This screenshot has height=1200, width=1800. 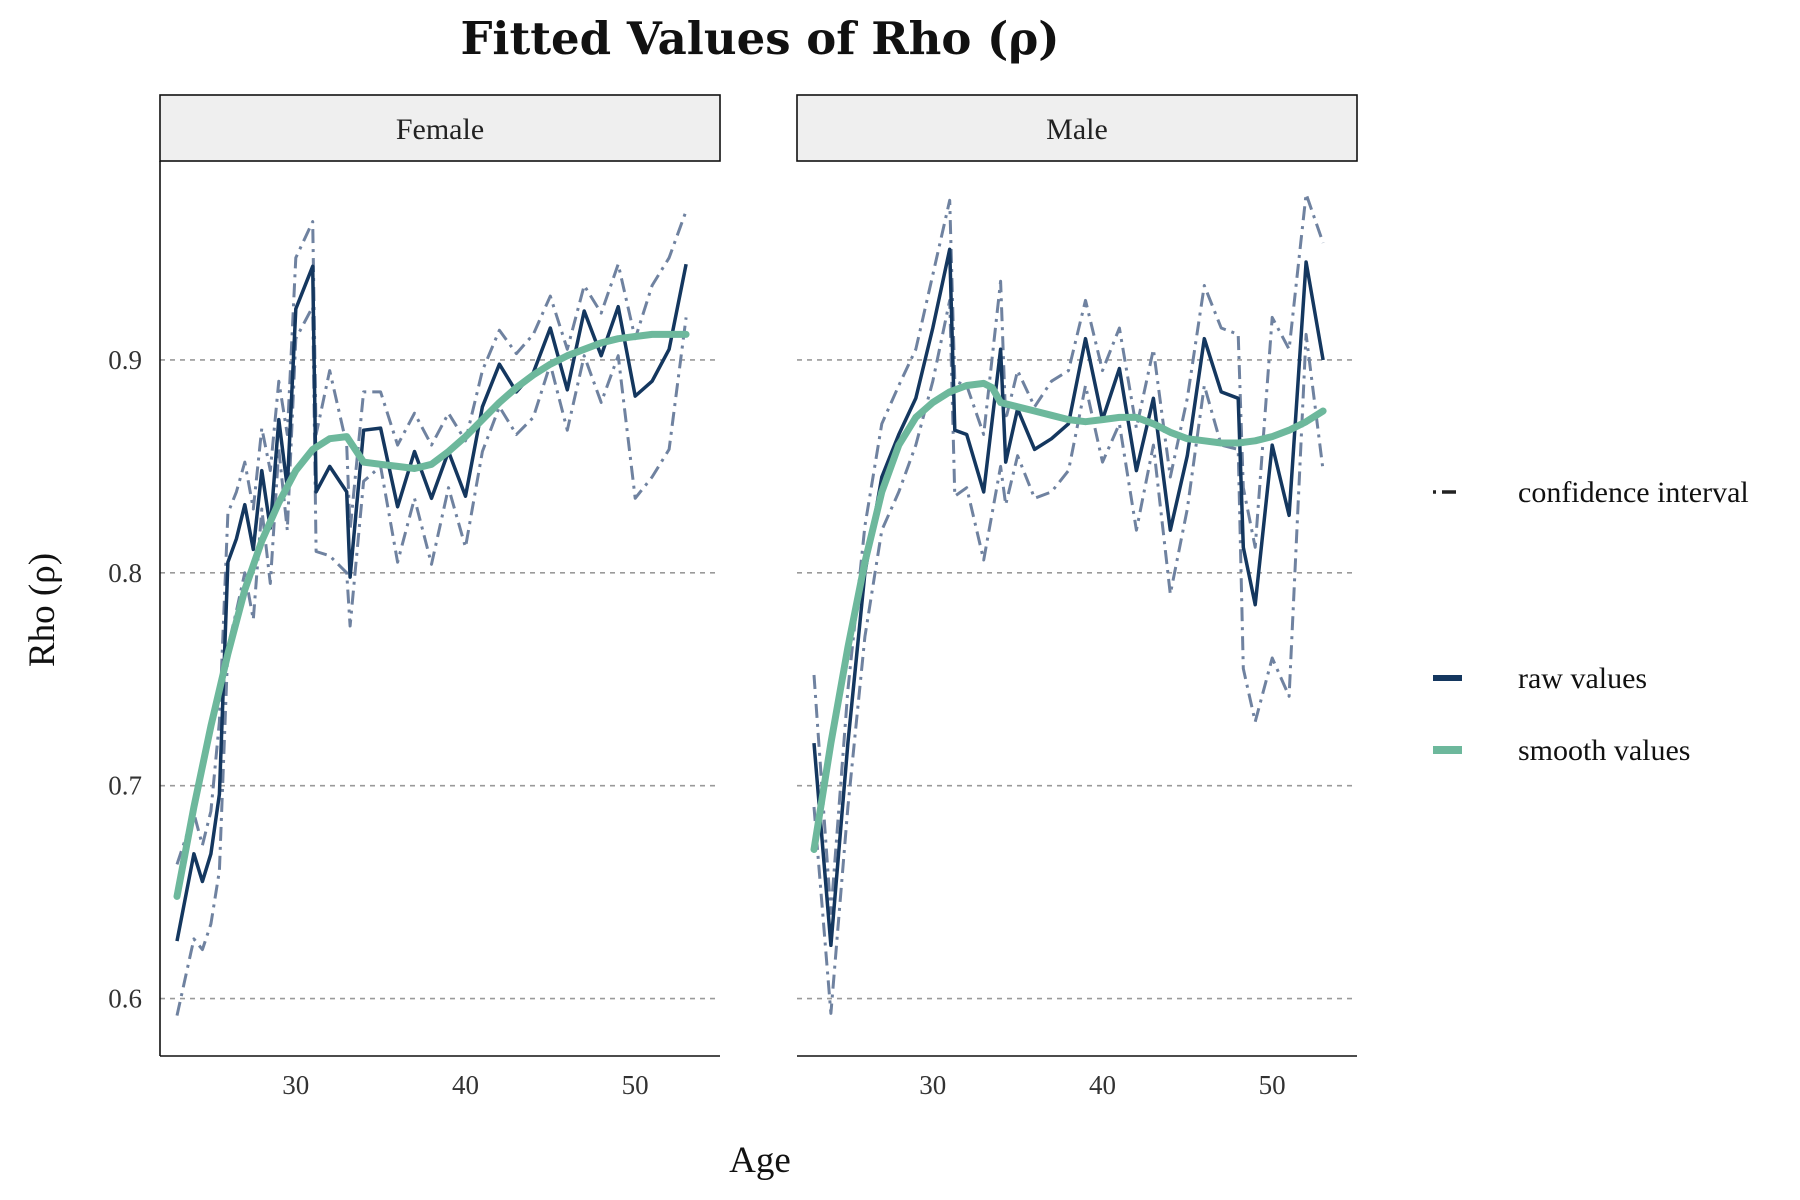 I want to click on legend-item-ci: confidence interval, so click(x=1591, y=492).